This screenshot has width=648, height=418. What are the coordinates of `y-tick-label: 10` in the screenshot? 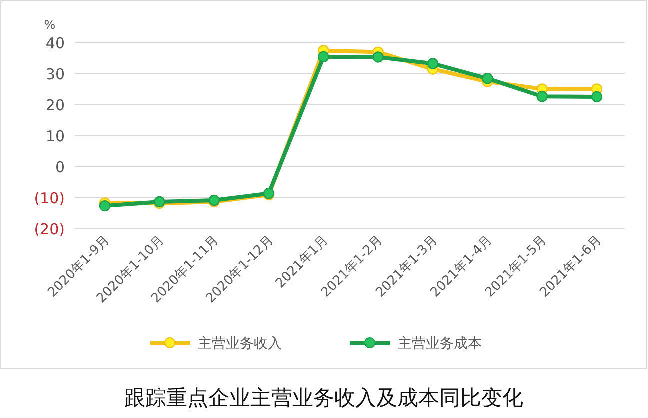 It's located at (55, 136).